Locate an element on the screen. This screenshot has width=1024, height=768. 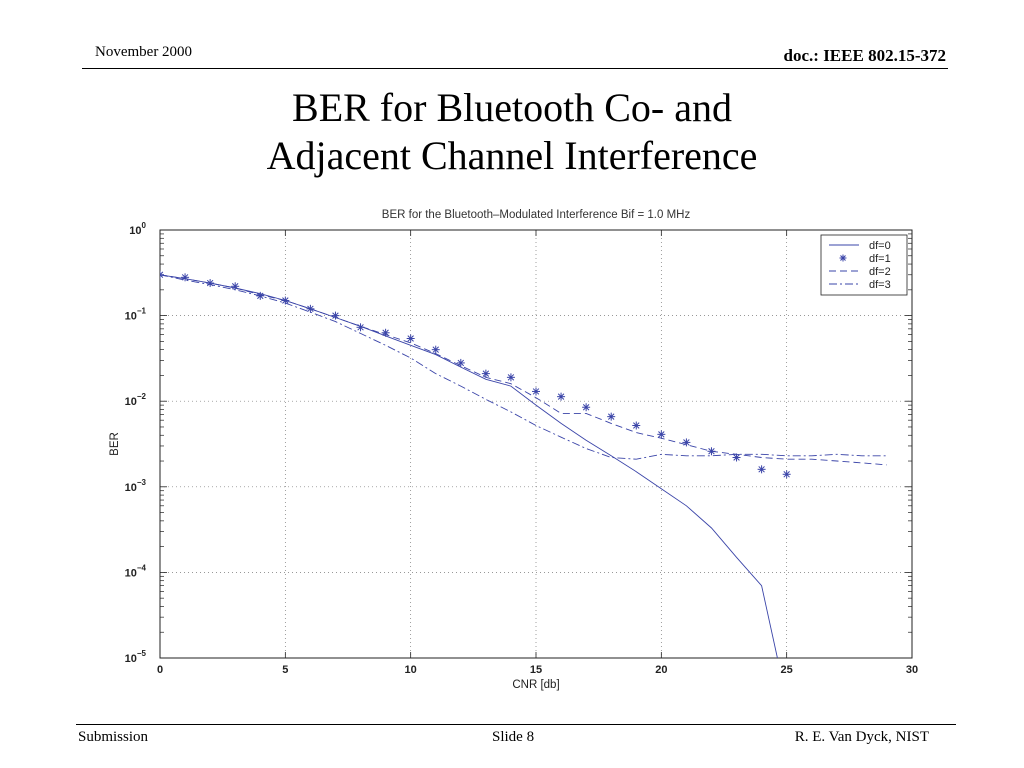
y-tick-label: 10⁻² is located at coordinates (136, 400).